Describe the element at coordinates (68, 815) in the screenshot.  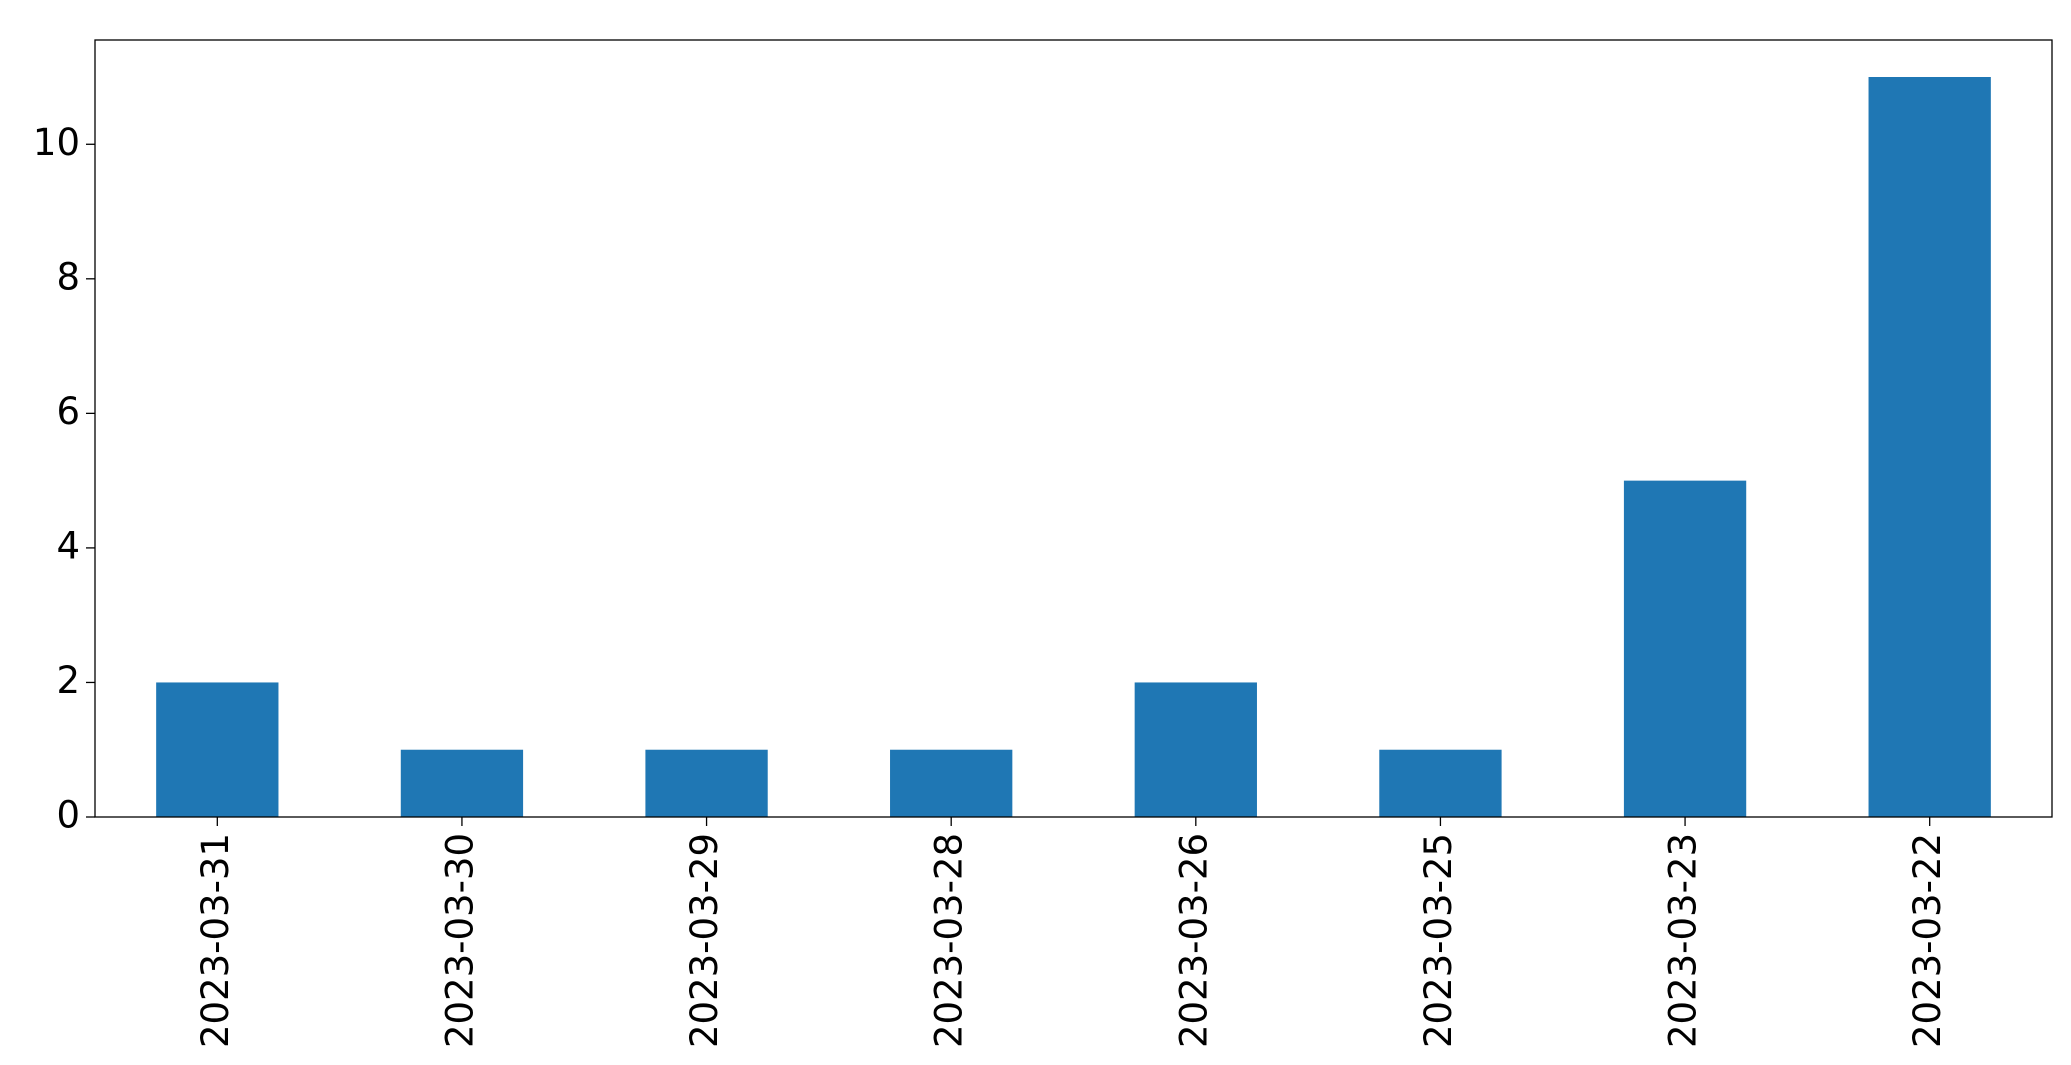
I see `y-tick-label: 0` at that location.